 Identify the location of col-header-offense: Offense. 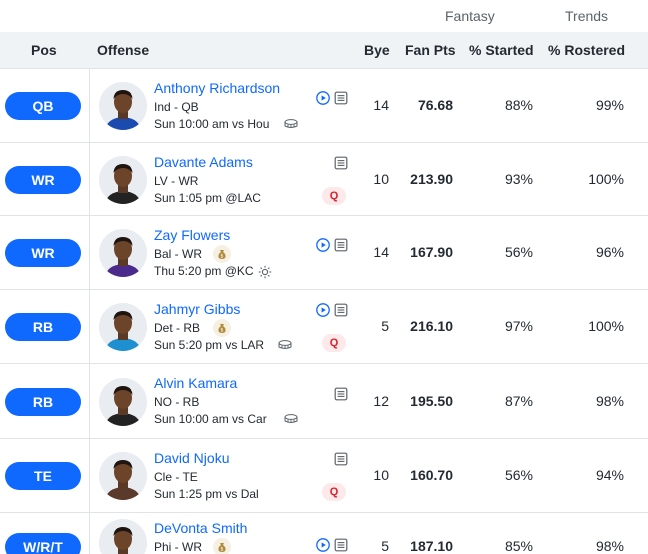
(123, 50).